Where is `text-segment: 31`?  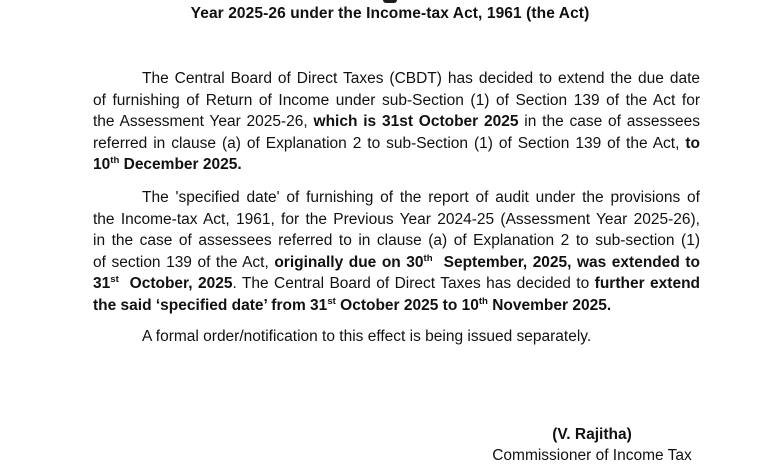
text-segment: 31 is located at coordinates (102, 283).